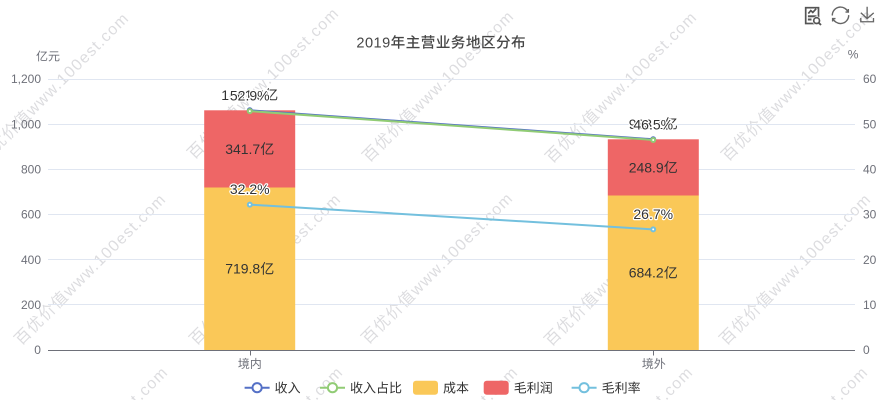  I want to click on svg-text: 1,000, so click(26, 124).